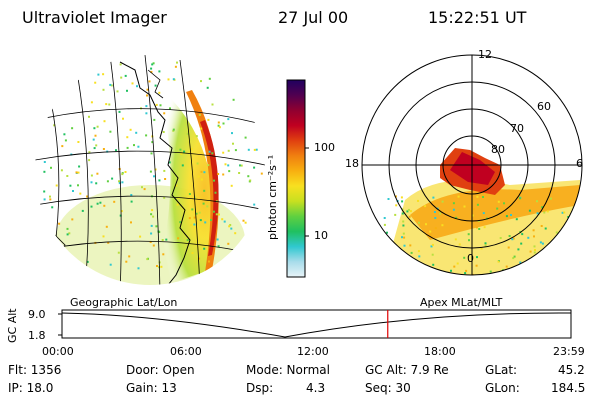 This screenshot has width=600, height=400. Describe the element at coordinates (58, 351) in the screenshot. I see `time-tick-0000: 00:00` at that location.